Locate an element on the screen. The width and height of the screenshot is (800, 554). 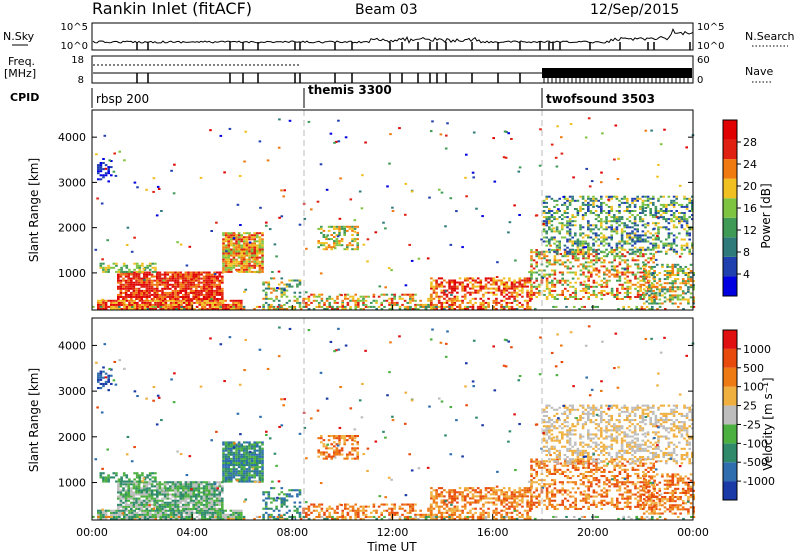
power-colorbar-swatch is located at coordinates (730, 247).